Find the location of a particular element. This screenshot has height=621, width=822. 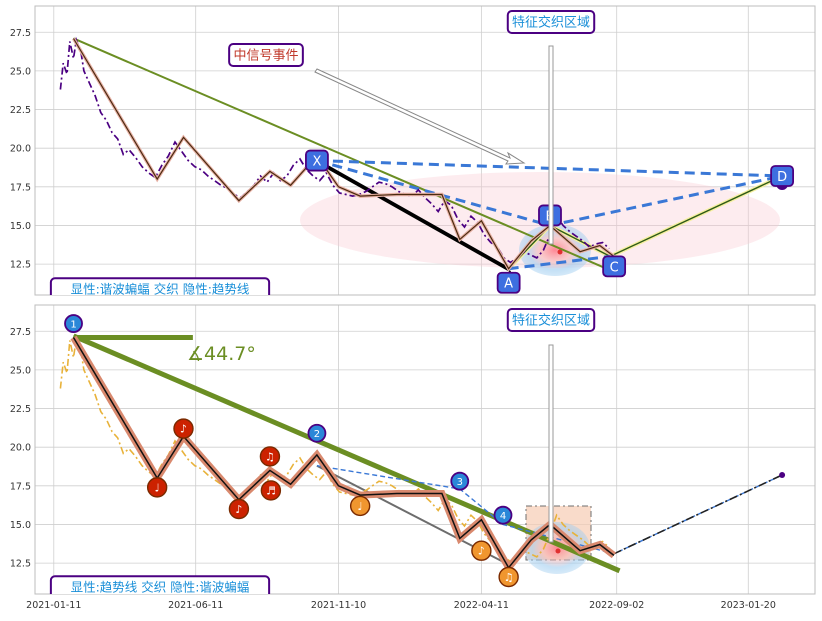

pattern-caption-top-box is located at coordinates (160, 286).